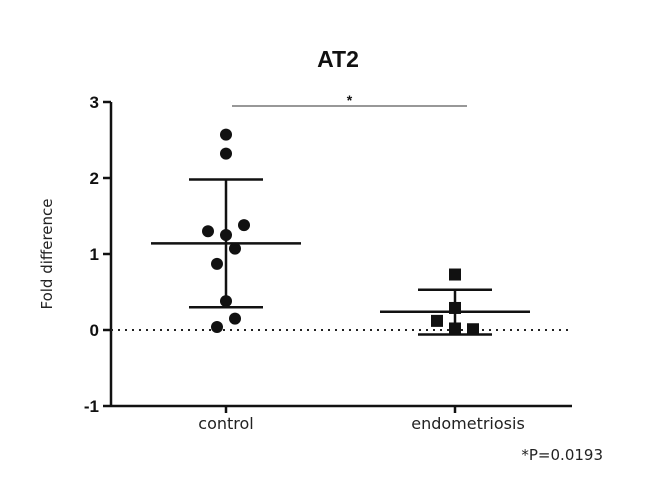 Image resolution: width=651 pixels, height=480 pixels. Describe the element at coordinates (94, 178) in the screenshot. I see `y-tick-label: 2` at that location.